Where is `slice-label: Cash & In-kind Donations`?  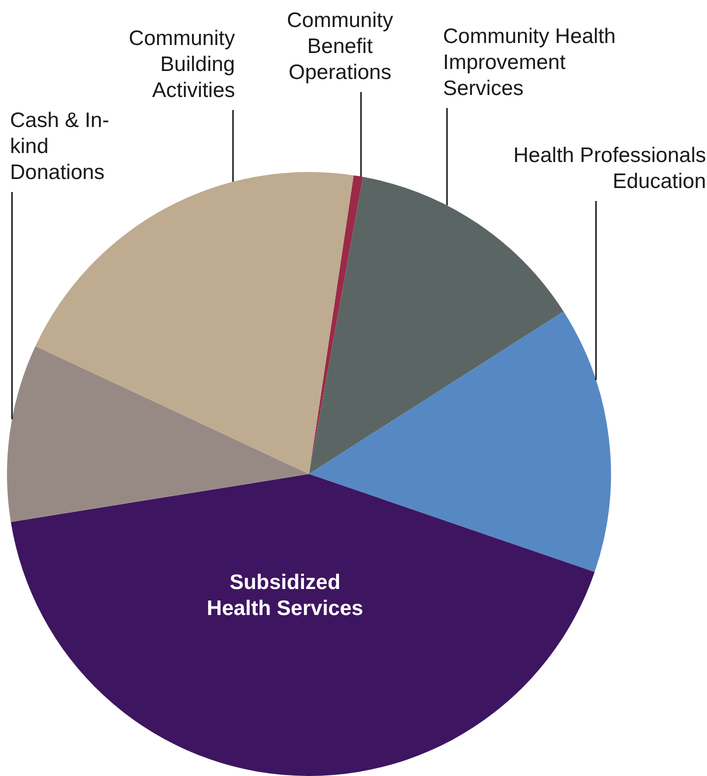 slice-label: Cash & In-kind Donations is located at coordinates (60, 147).